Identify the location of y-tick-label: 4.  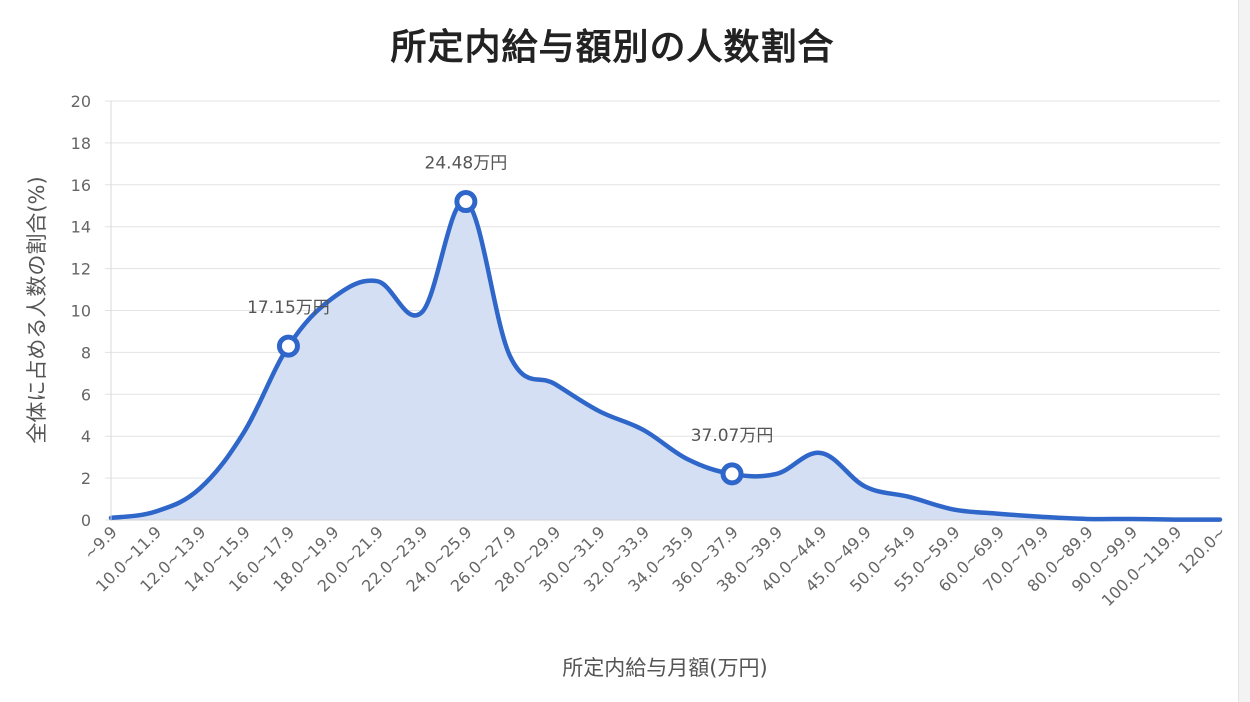
(86, 436).